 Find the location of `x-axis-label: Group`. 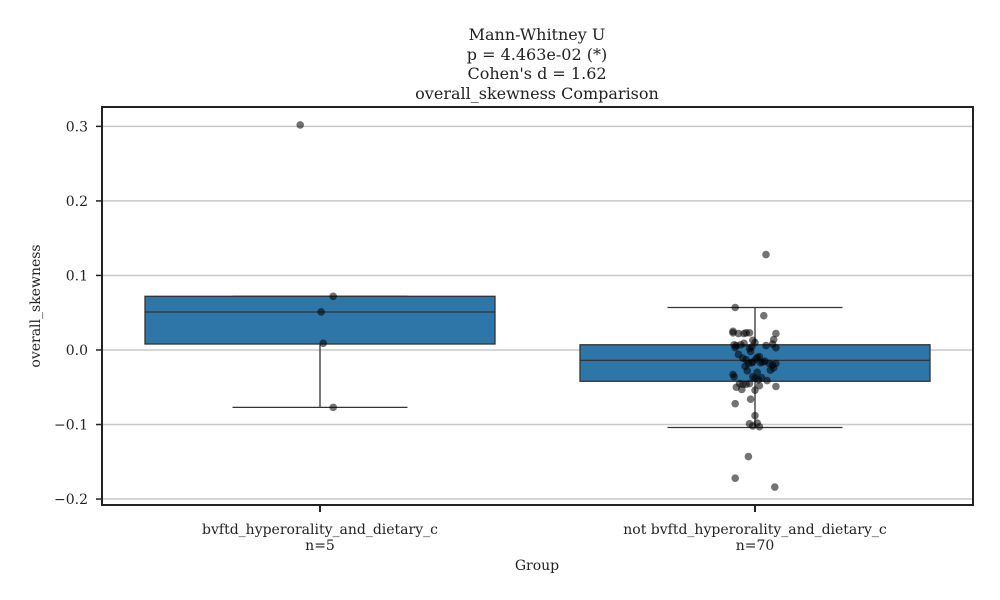

x-axis-label: Group is located at coordinates (537, 566).